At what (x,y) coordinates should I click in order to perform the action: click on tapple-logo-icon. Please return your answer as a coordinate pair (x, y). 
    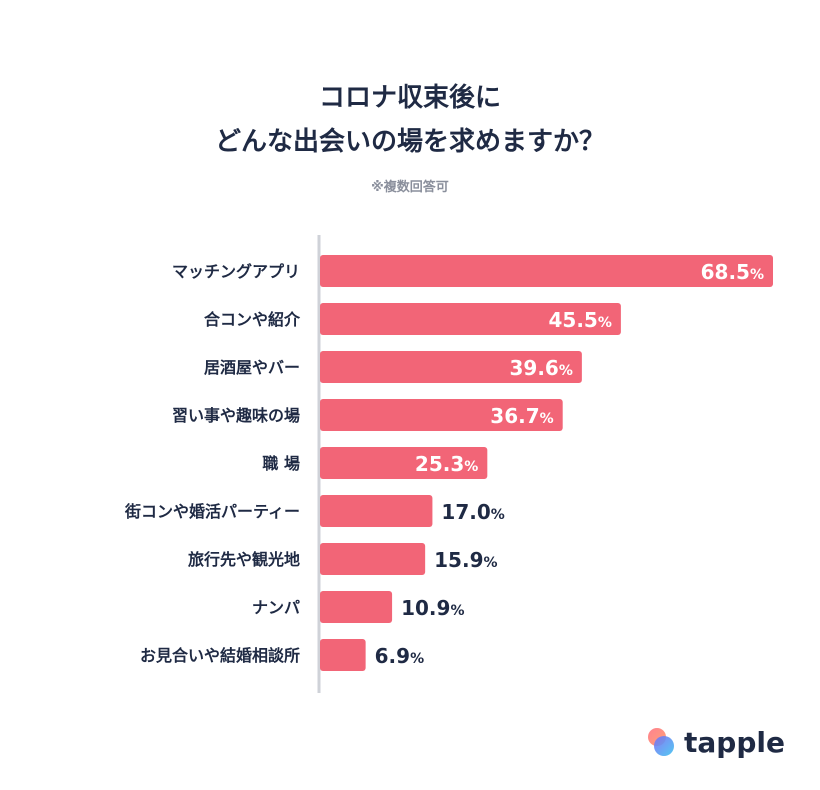
    Looking at the image, I should click on (661, 742).